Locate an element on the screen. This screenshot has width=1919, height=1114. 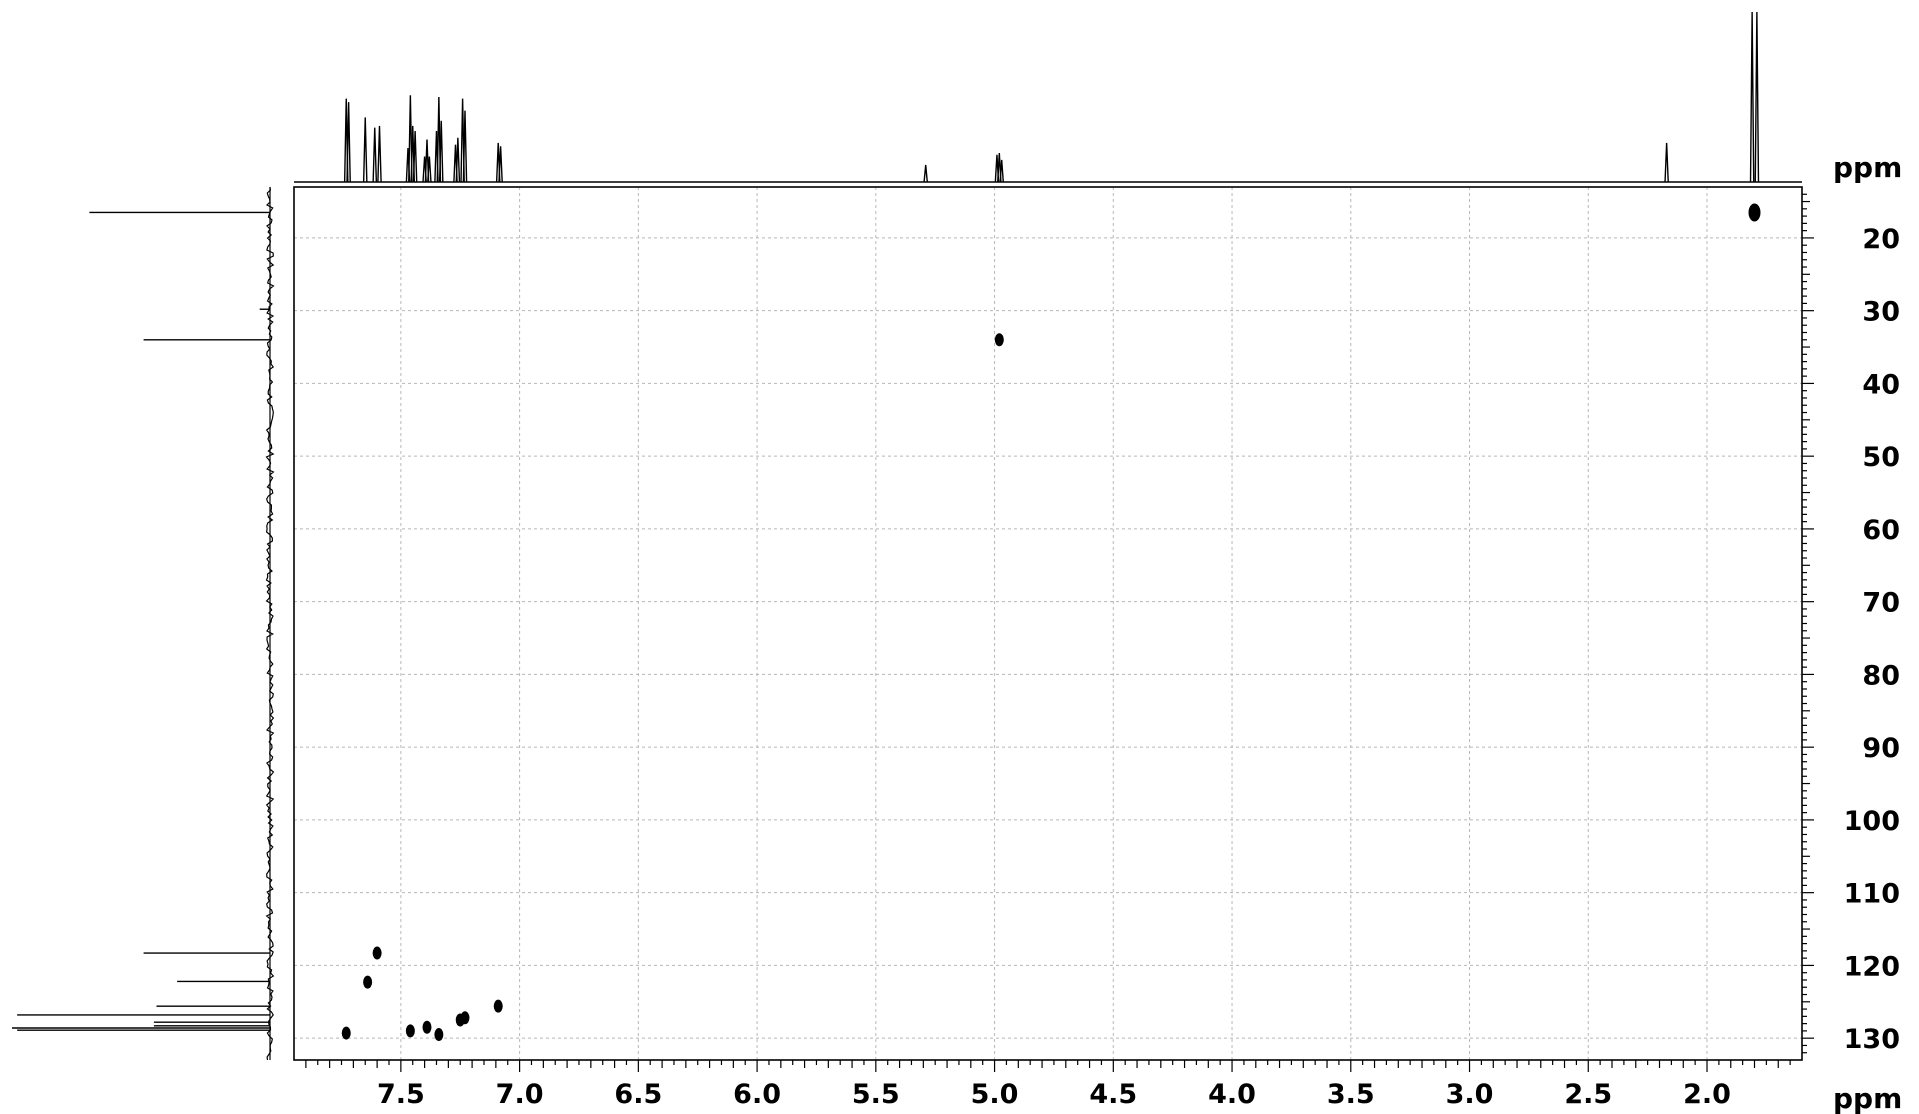
x-axis-unit-label: ppm is located at coordinates (1867, 1098).